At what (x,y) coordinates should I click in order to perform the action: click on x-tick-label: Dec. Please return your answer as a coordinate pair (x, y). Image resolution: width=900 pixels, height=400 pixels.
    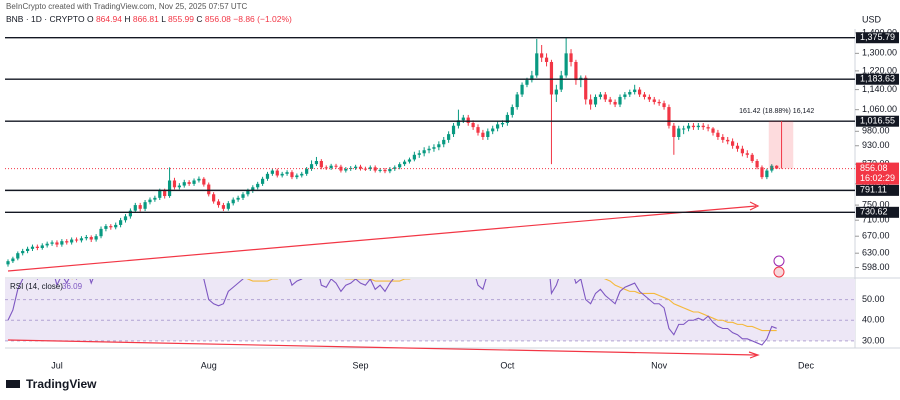
    Looking at the image, I should click on (806, 365).